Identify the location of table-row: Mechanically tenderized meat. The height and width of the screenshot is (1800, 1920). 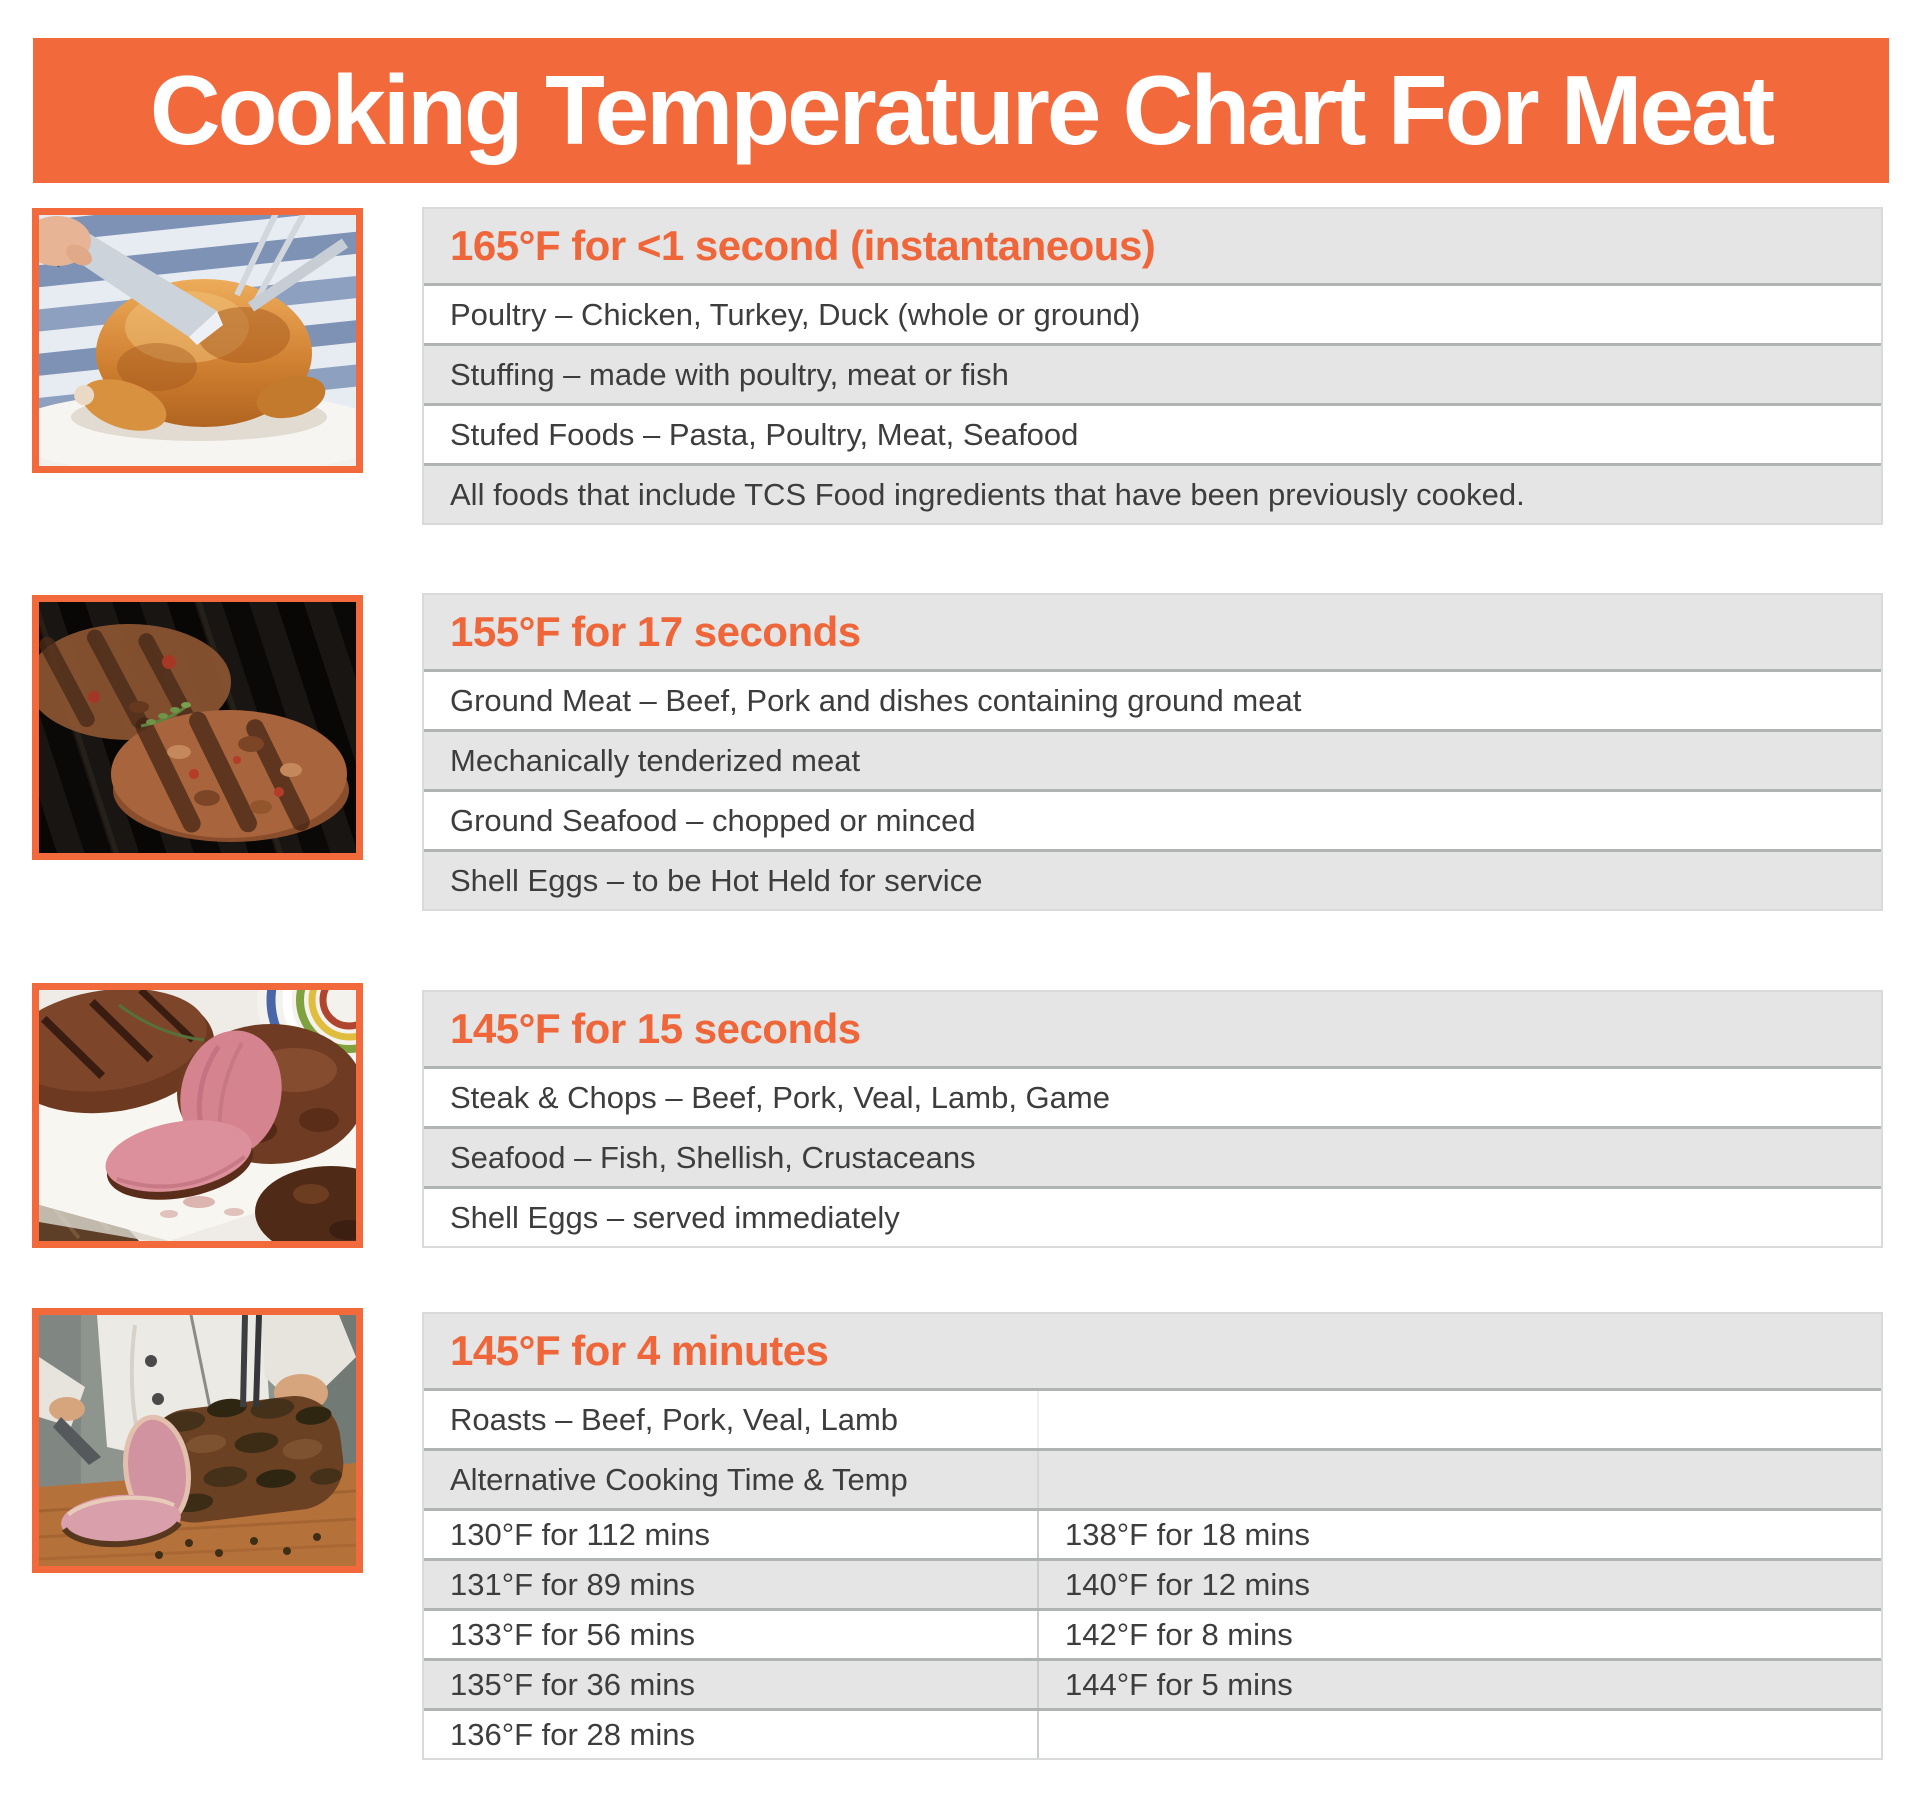
(1152, 759).